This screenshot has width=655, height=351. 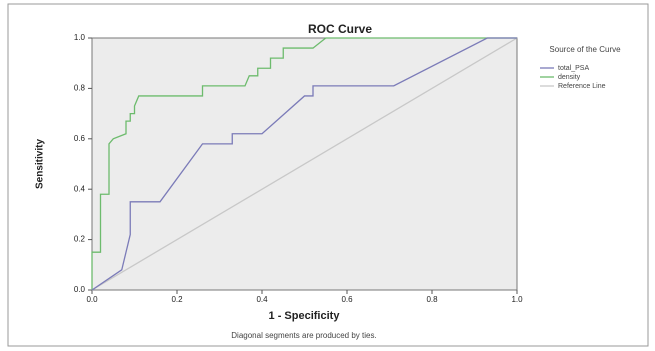 I want to click on x-axis-label: 1 - Specificity, so click(x=305, y=316).